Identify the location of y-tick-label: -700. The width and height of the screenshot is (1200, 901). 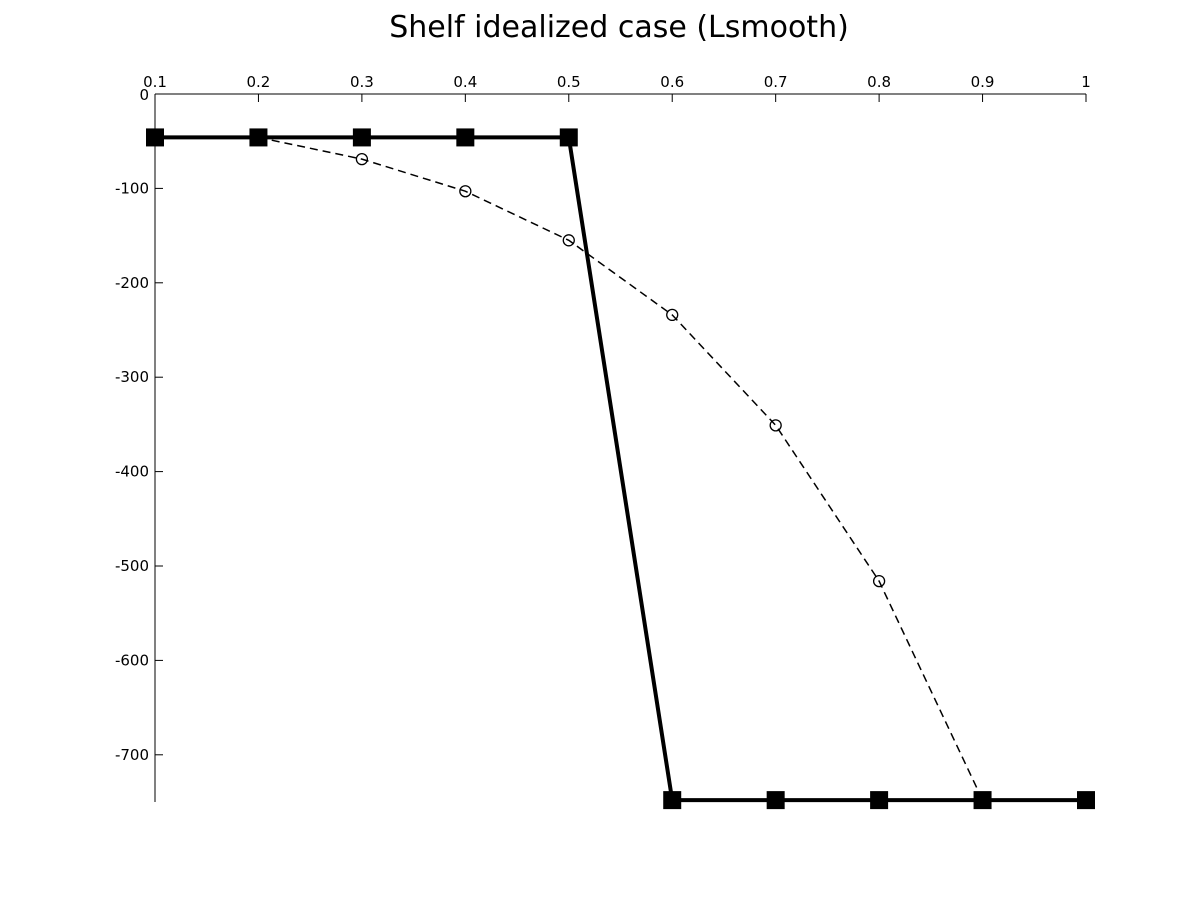
(132, 755).